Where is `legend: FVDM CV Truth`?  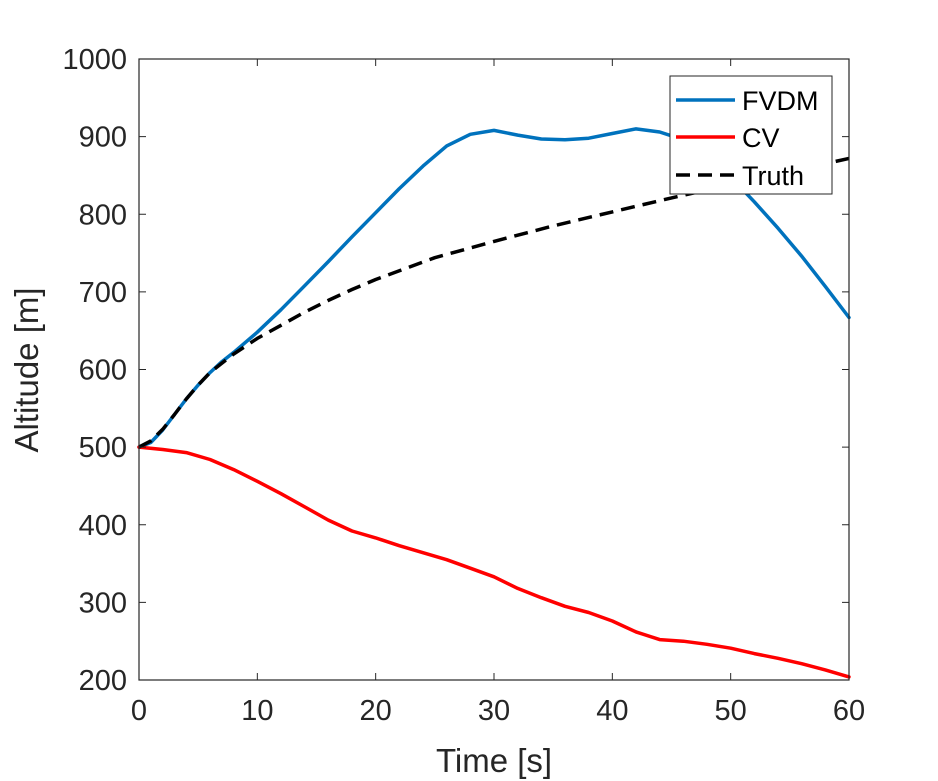 legend: FVDM CV Truth is located at coordinates (751, 135).